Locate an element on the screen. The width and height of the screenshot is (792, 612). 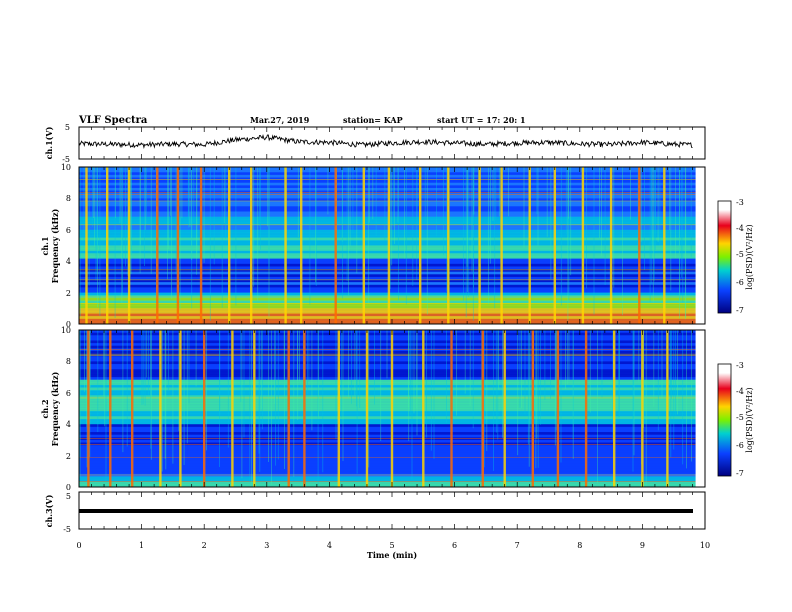
ch2-spec-ylabel: ch.2 is located at coordinates (45, 408).